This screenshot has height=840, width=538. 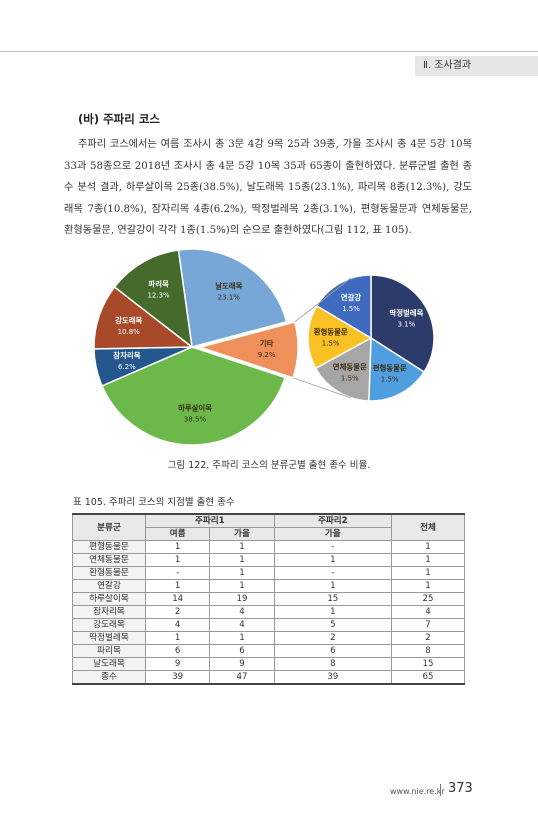 I want to click on footer-url: www.nie.re.kr, so click(x=417, y=791).